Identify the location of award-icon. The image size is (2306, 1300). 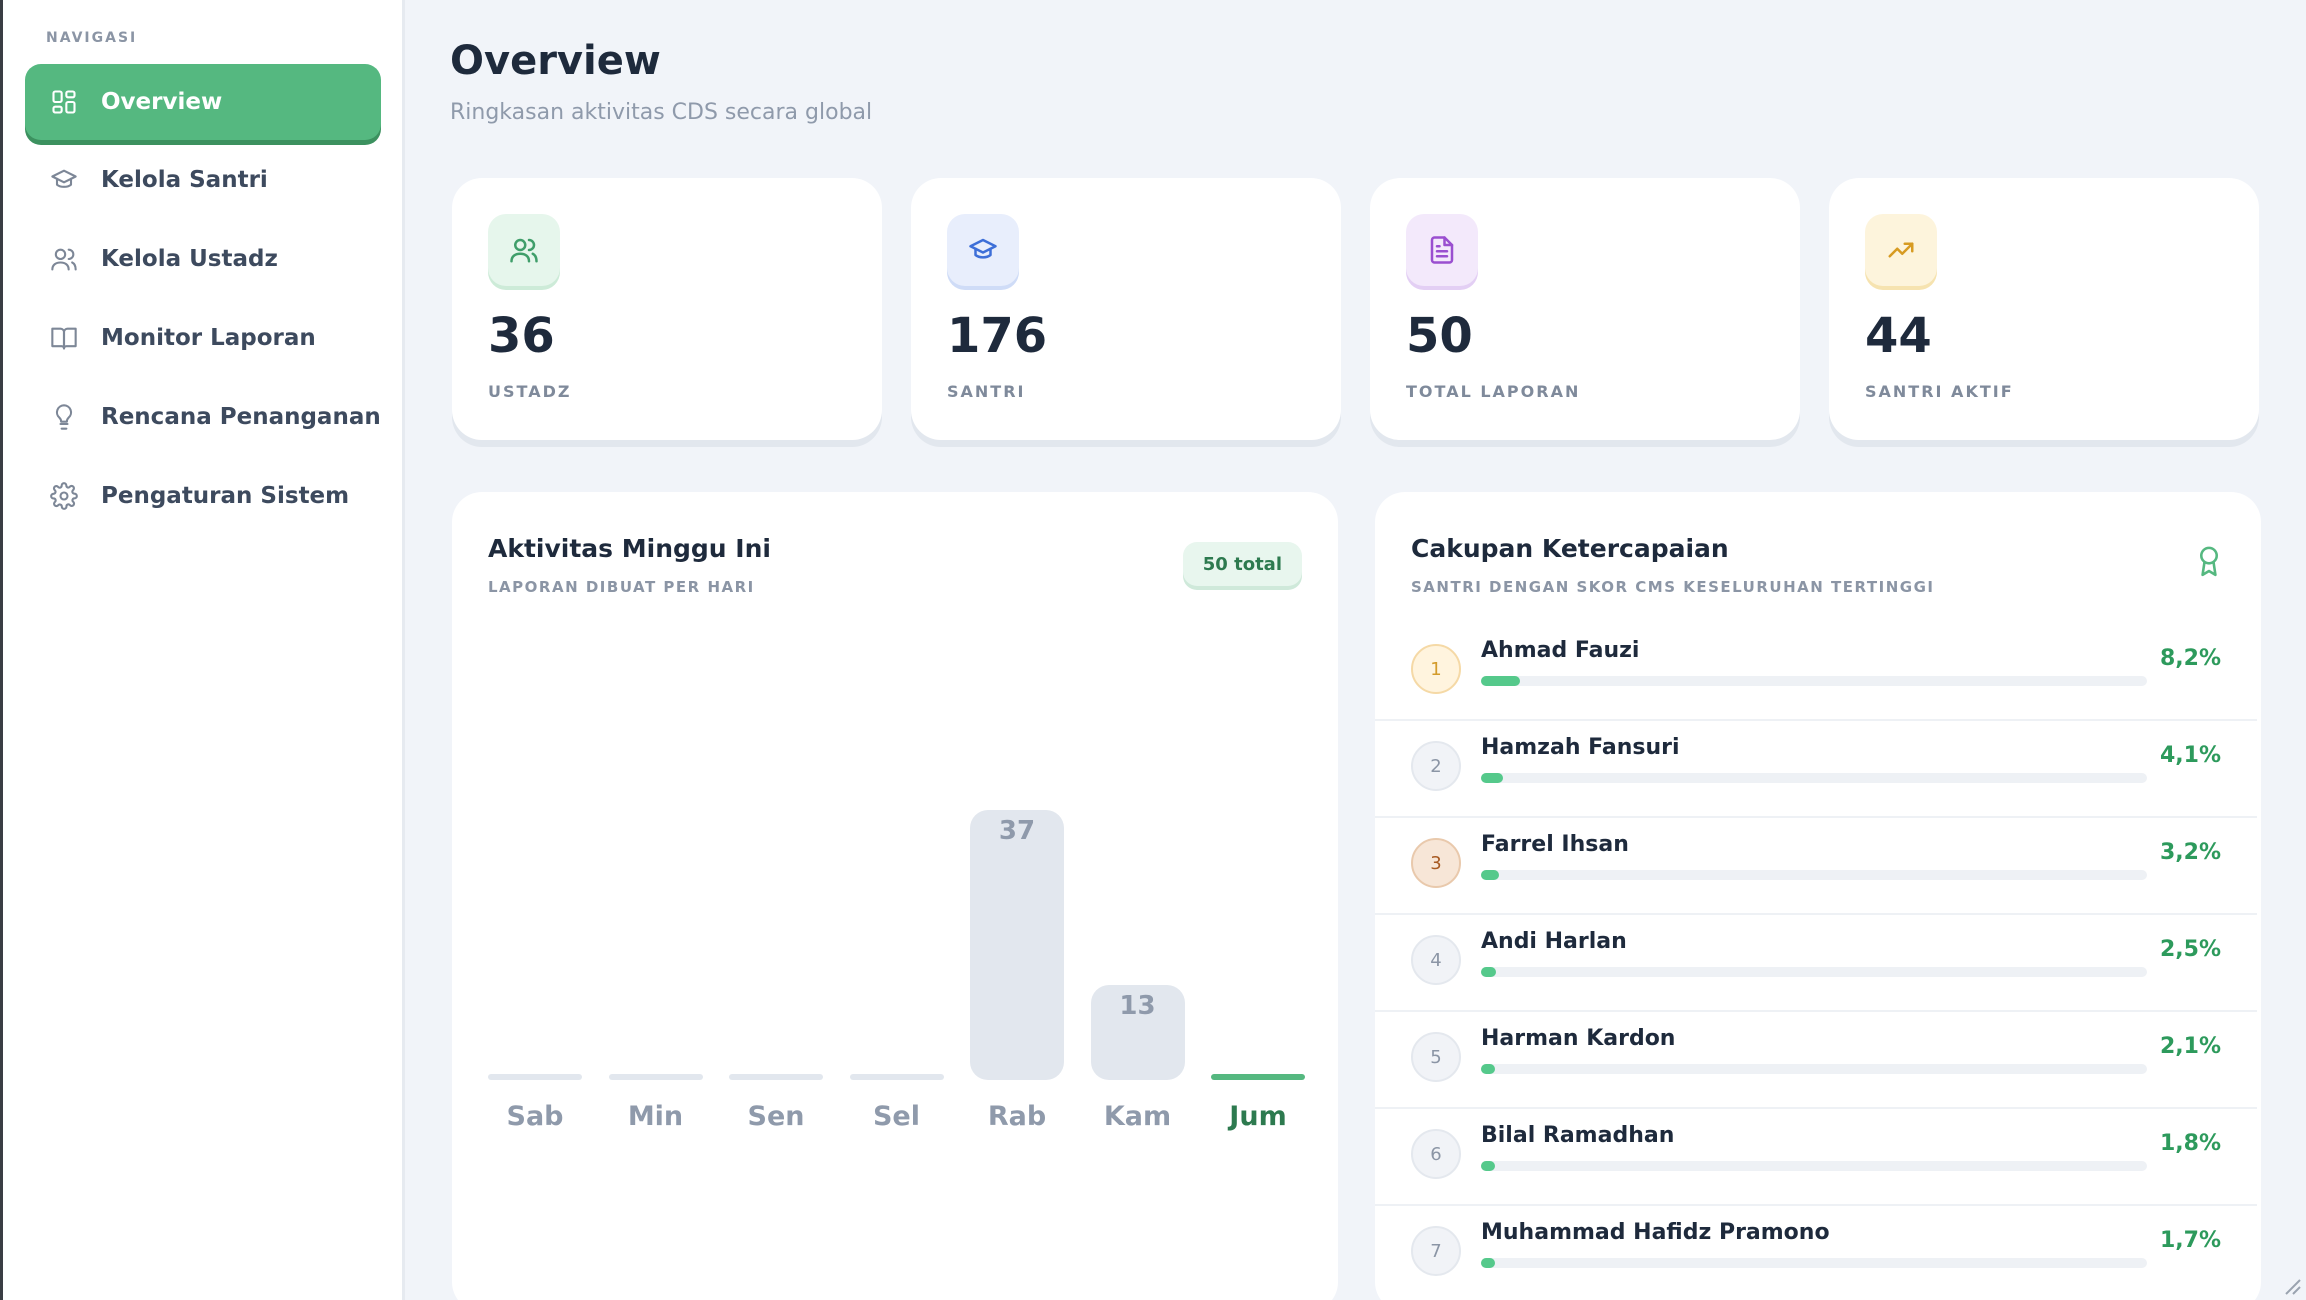
(2209, 562).